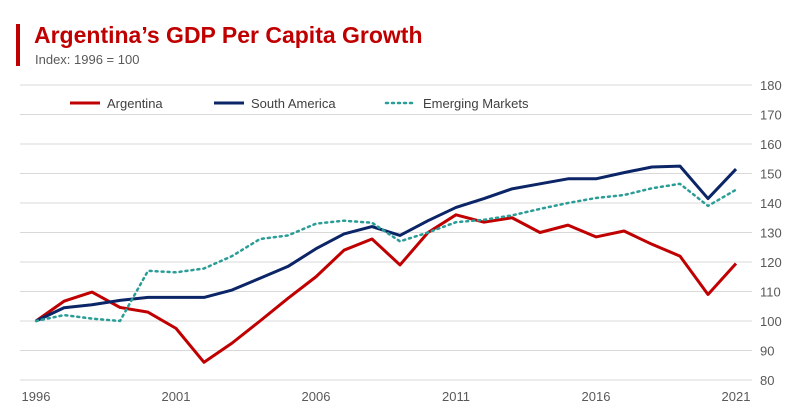 The height and width of the screenshot is (418, 800). Describe the element at coordinates (771, 85) in the screenshot. I see `y-tick-label: 180` at that location.